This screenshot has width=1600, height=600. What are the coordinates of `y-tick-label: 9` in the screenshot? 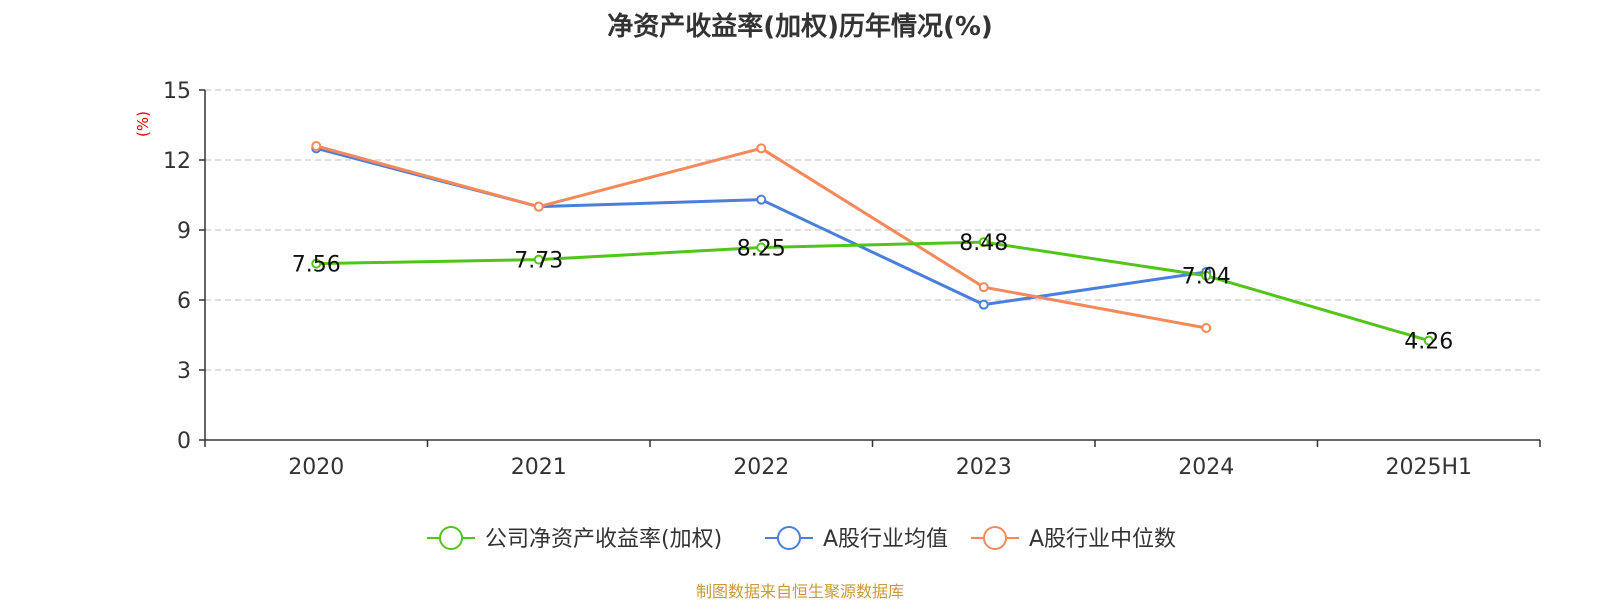 It's located at (184, 231).